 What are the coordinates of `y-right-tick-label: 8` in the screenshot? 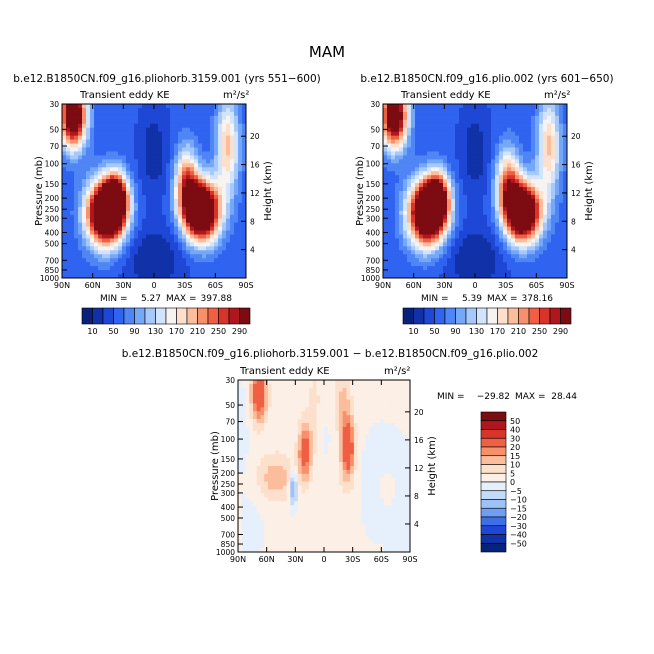 It's located at (573, 221).